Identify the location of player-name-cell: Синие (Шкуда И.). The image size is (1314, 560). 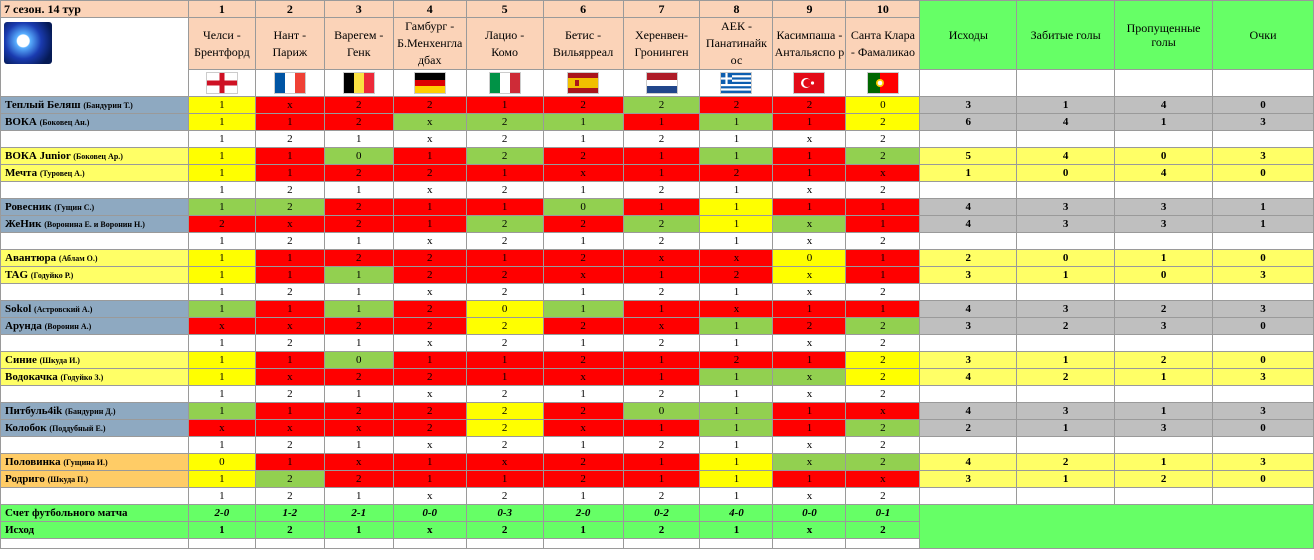
(94, 360).